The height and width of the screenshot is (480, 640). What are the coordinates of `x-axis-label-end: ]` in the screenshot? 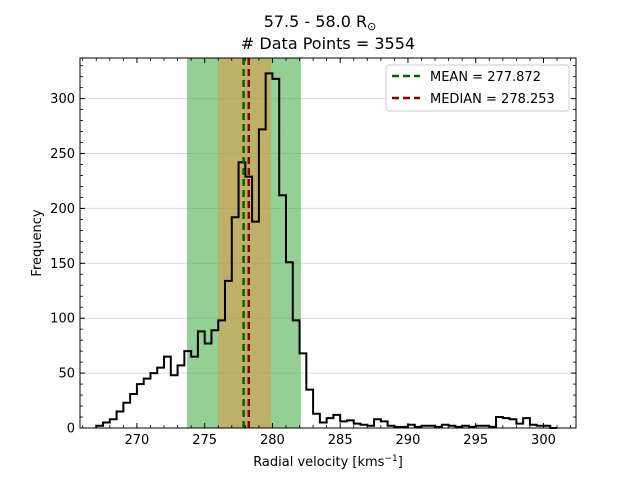 It's located at (400, 462).